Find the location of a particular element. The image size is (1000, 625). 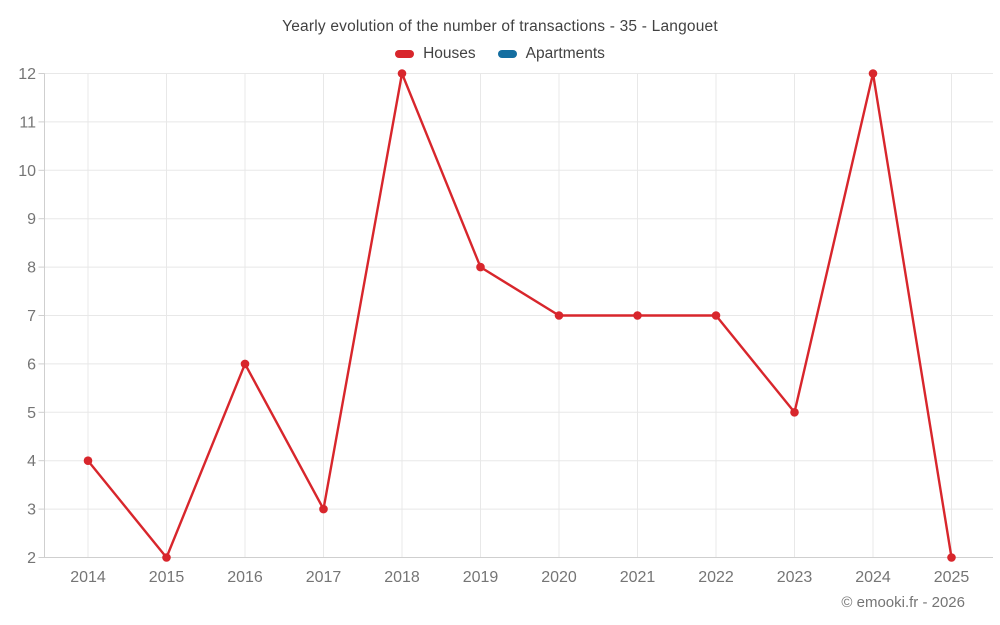

legend-item-houses: Houses is located at coordinates (435, 54).